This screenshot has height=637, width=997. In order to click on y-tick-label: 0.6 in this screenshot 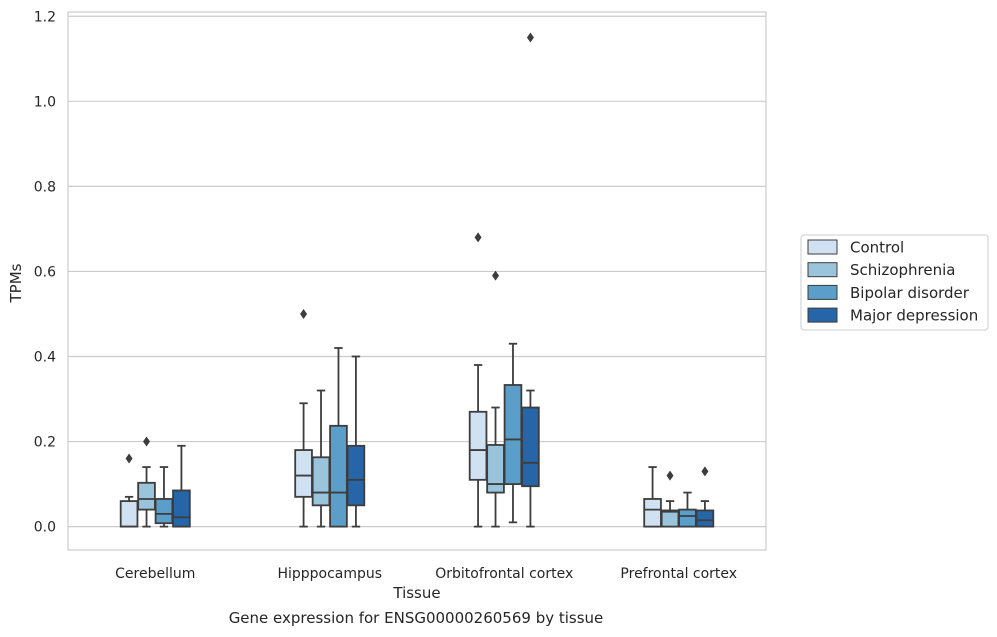, I will do `click(45, 272)`.